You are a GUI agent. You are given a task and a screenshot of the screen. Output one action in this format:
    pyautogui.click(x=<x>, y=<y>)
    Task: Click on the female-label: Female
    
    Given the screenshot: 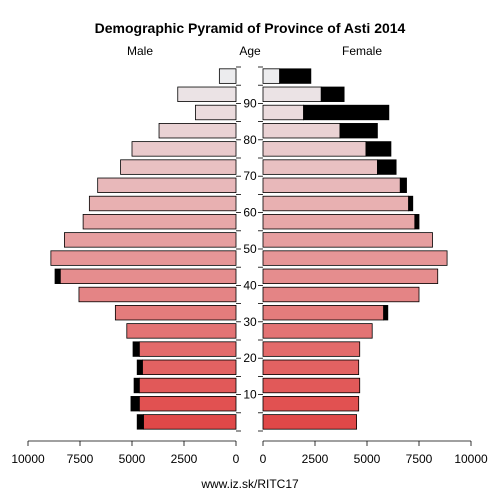 What is the action you would take?
    pyautogui.click(x=362, y=51)
    